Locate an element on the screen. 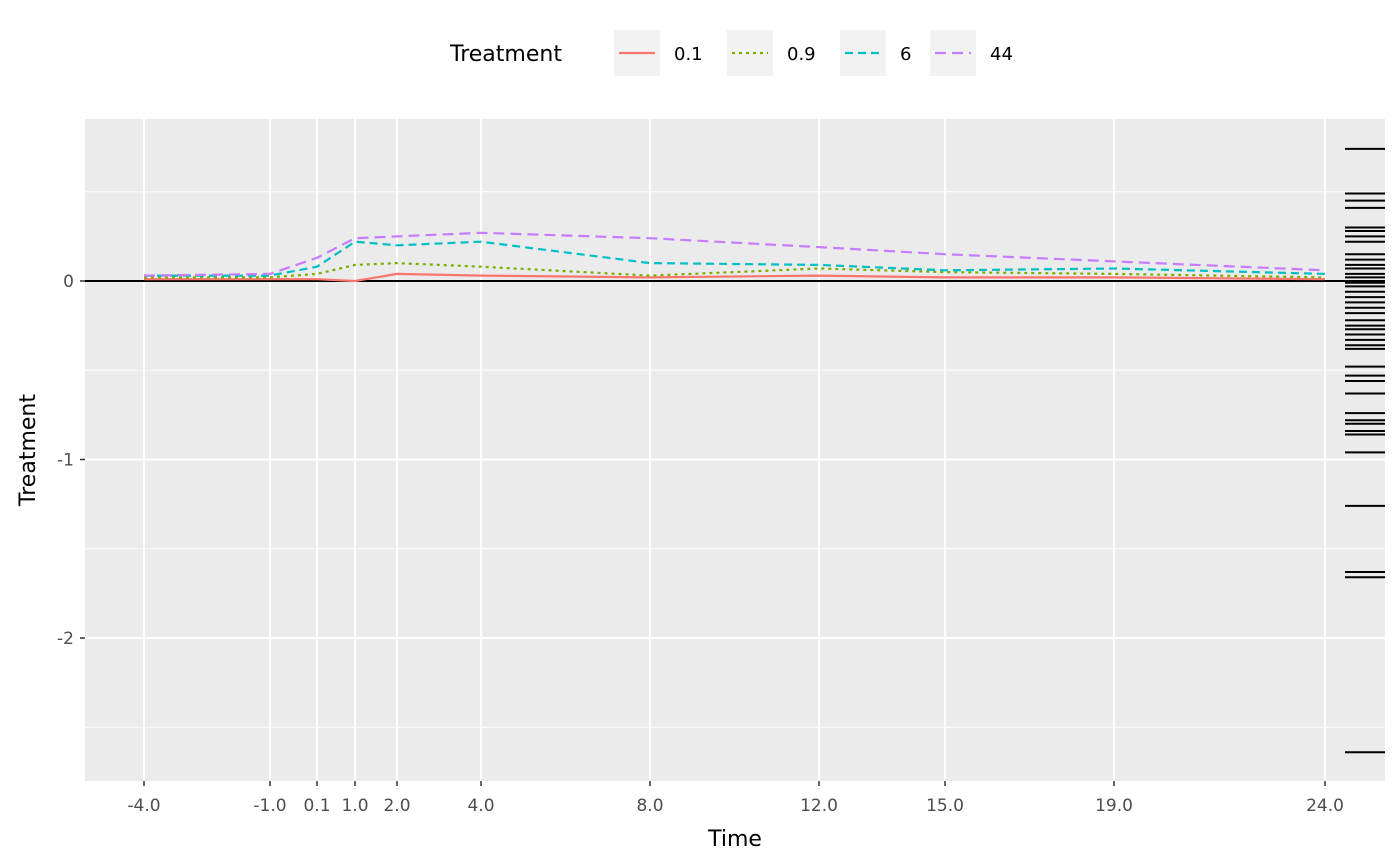 Image resolution: width=1400 pixels, height=866 pixels. legend: Treatment 0.1 0.9 6 44 is located at coordinates (731, 53).